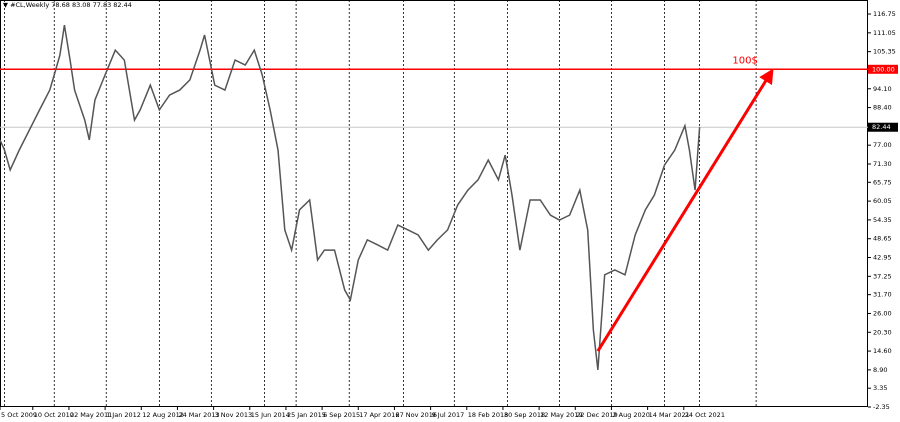 The width and height of the screenshot is (900, 422). I want to click on y-tick-label: 14.60, so click(882, 351).